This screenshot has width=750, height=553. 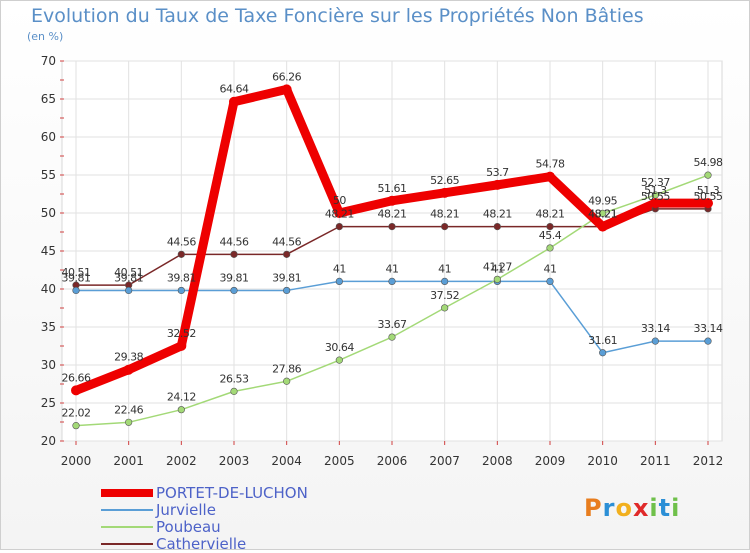 What do you see at coordinates (48, 251) in the screenshot?
I see `y-tick-label: 45` at bounding box center [48, 251].